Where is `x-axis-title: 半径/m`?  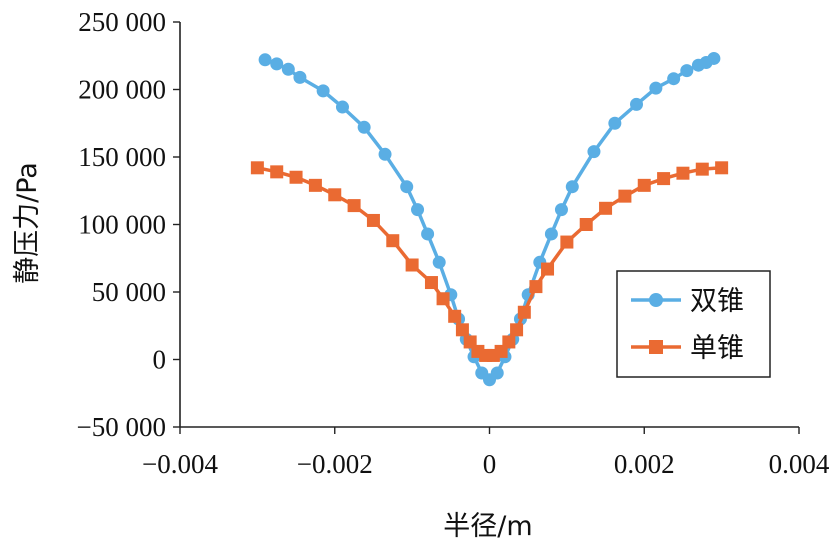 x-axis-title: 半径/m is located at coordinates (487, 526).